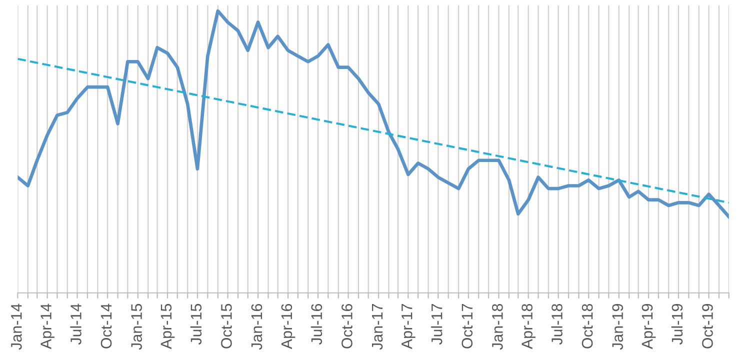 This screenshot has height=355, width=737. I want to click on x-tick-label: Jul-17, so click(436, 324).